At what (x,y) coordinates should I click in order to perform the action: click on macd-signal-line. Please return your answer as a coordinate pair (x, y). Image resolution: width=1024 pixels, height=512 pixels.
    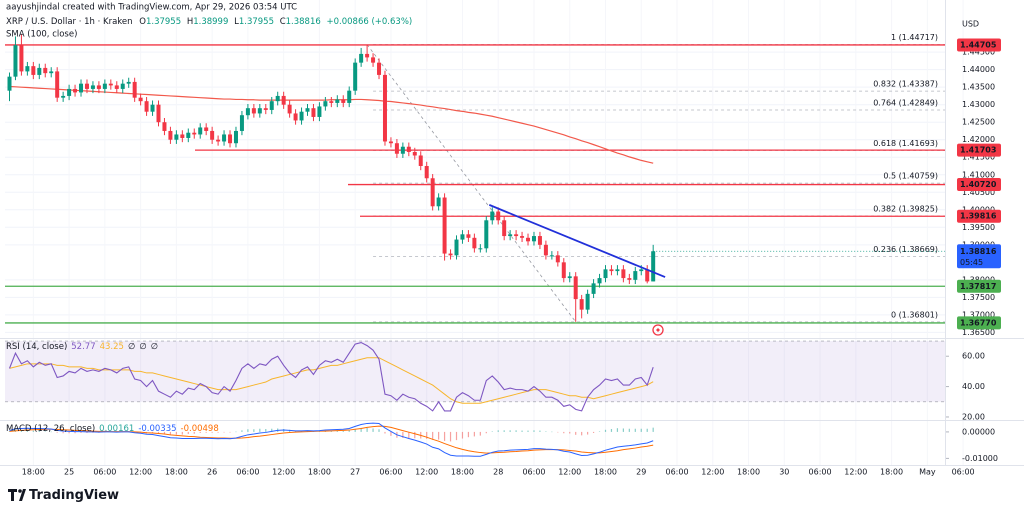
    Looking at the image, I should click on (331, 439).